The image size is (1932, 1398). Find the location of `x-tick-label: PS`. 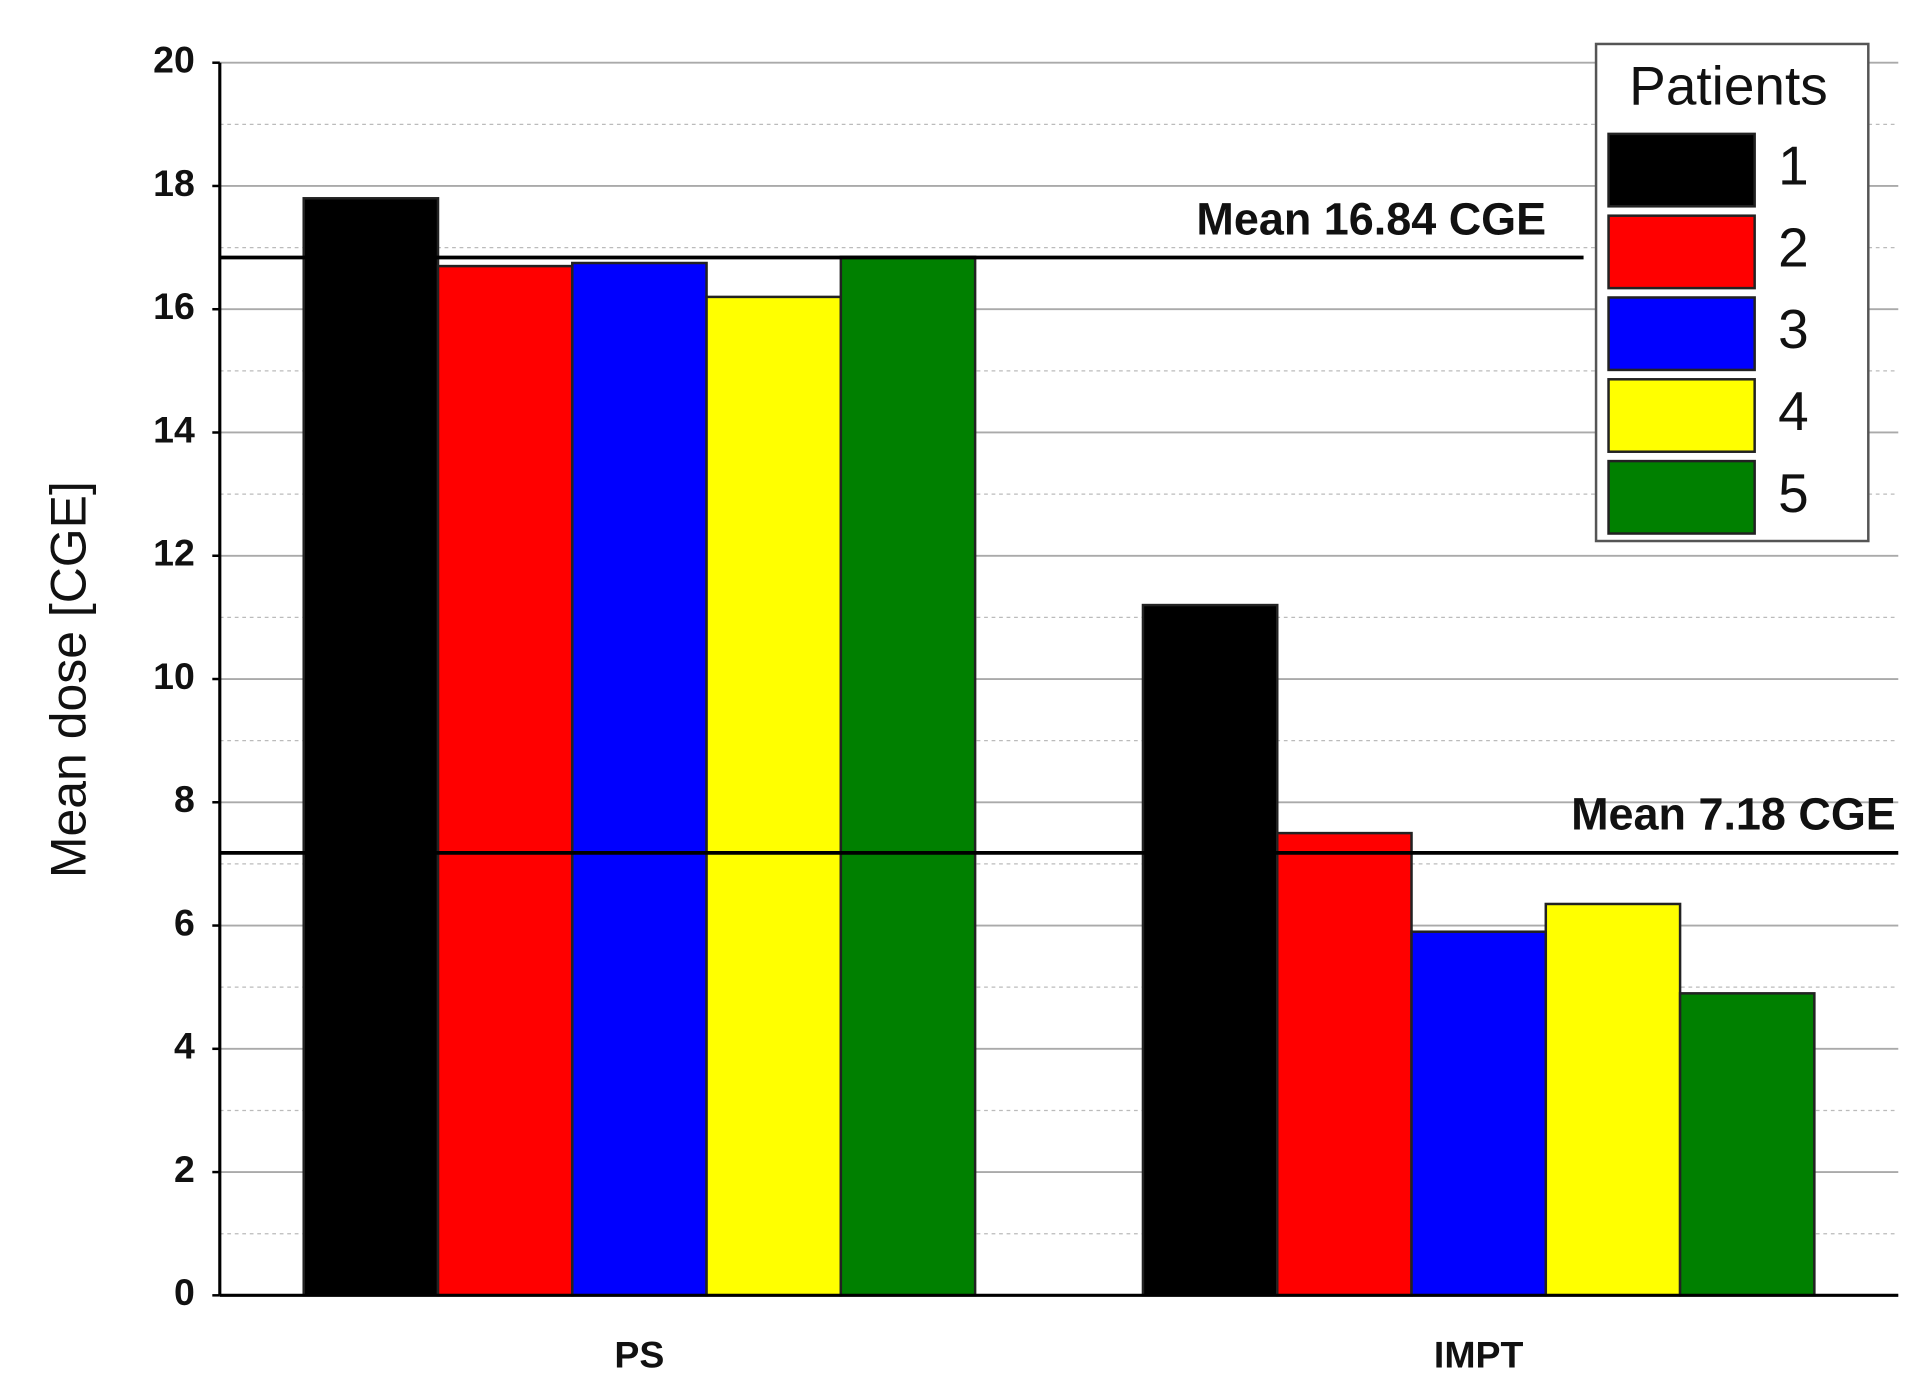

x-tick-label: PS is located at coordinates (639, 1355).